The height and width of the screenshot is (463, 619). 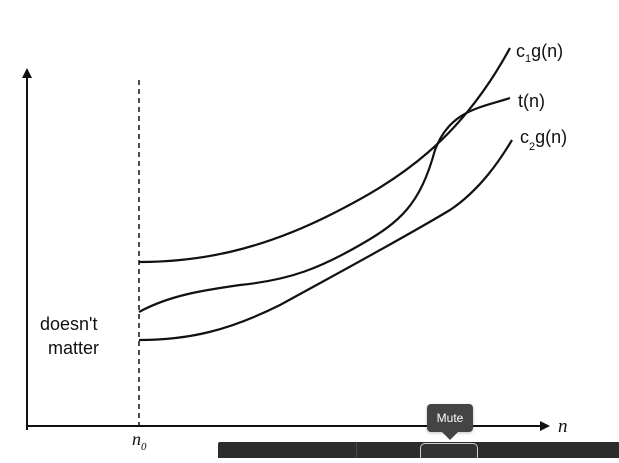 I want to click on tooltip-arrow, so click(x=450, y=436).